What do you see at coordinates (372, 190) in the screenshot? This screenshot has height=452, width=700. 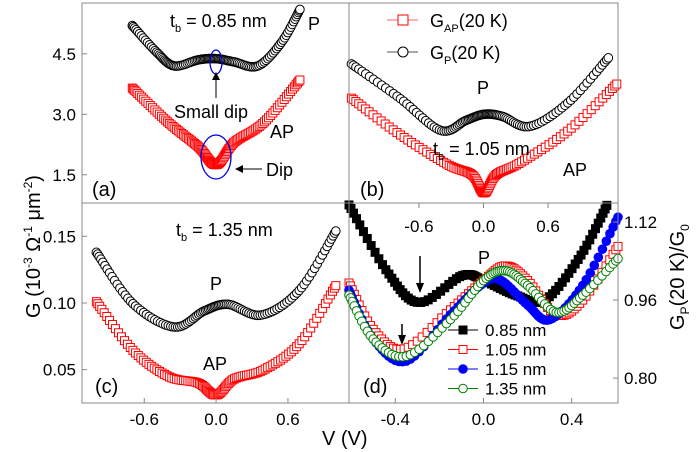 I see `panel-b-label: (b)` at bounding box center [372, 190].